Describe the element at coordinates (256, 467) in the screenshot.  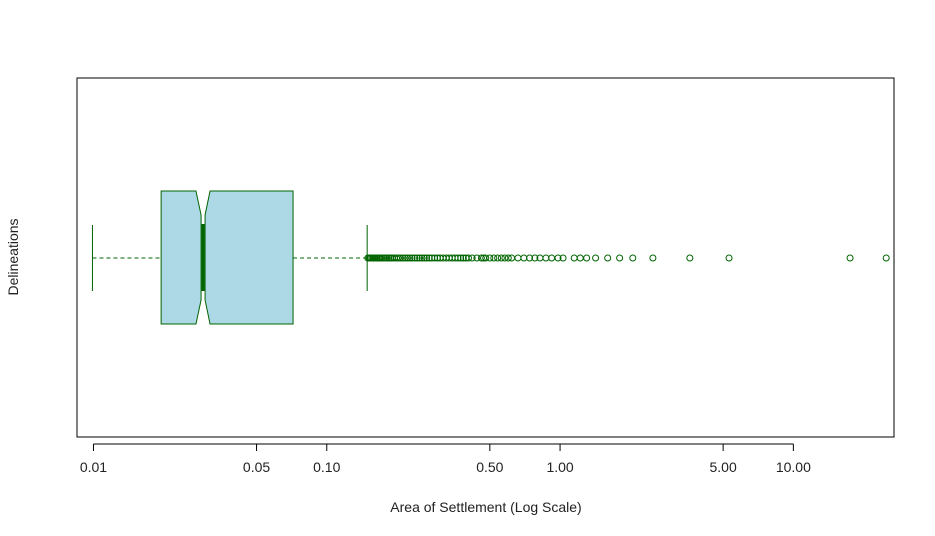
I see `x-tick-label: 0.05` at that location.